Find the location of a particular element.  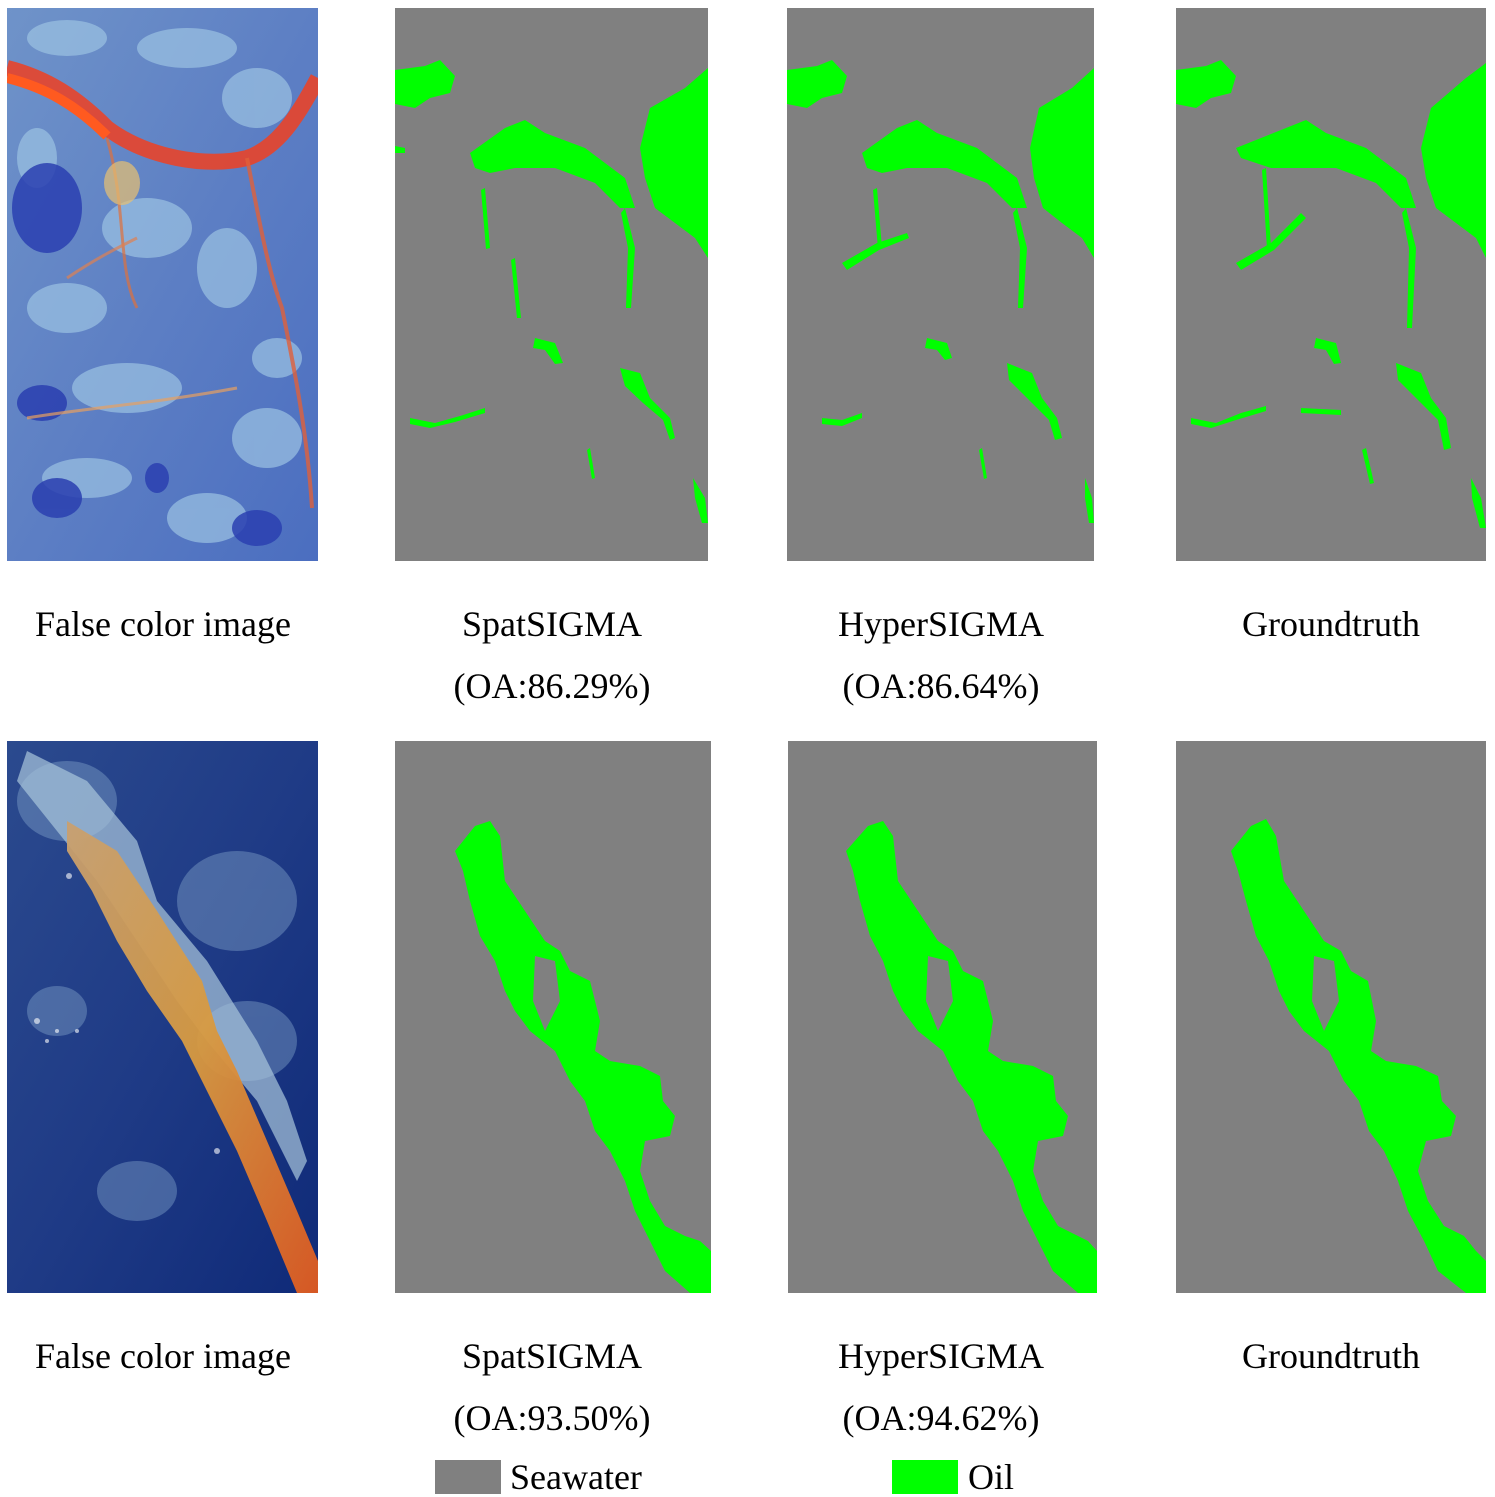

caption-oa: (OA:86.64%) is located at coordinates (941, 686).